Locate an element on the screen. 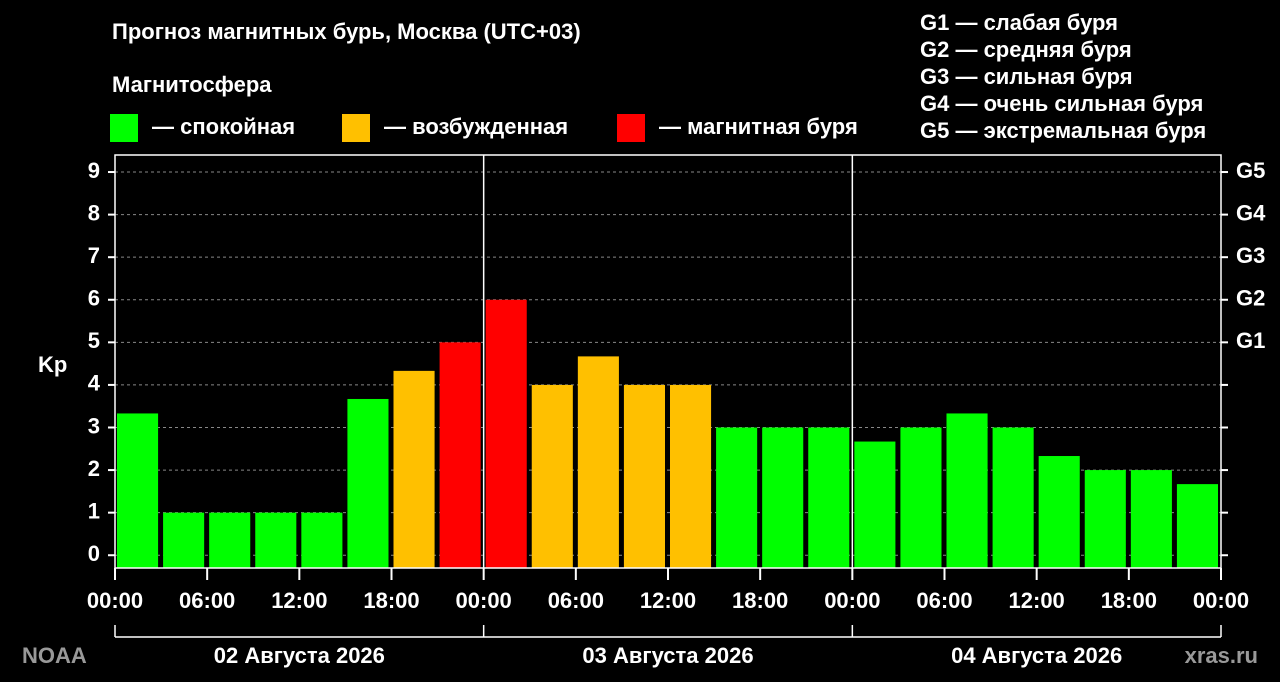 Image resolution: width=1280 pixels, height=682 pixels. y-tick-label: 9 is located at coordinates (94, 170).